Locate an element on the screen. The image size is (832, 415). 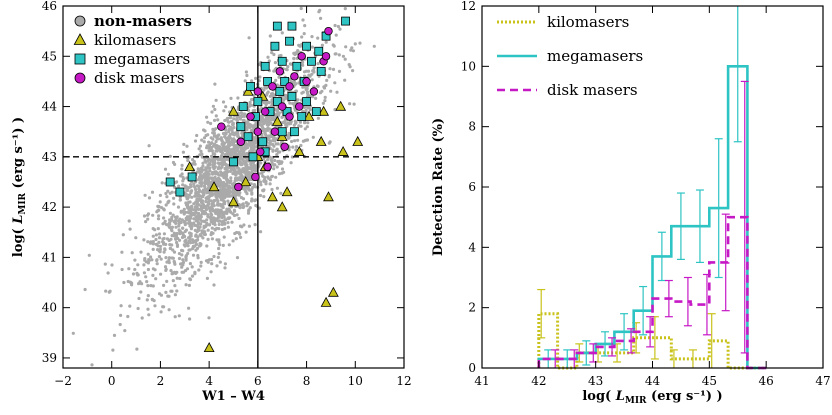
legend-marker-megamasers is located at coordinates (80, 59).